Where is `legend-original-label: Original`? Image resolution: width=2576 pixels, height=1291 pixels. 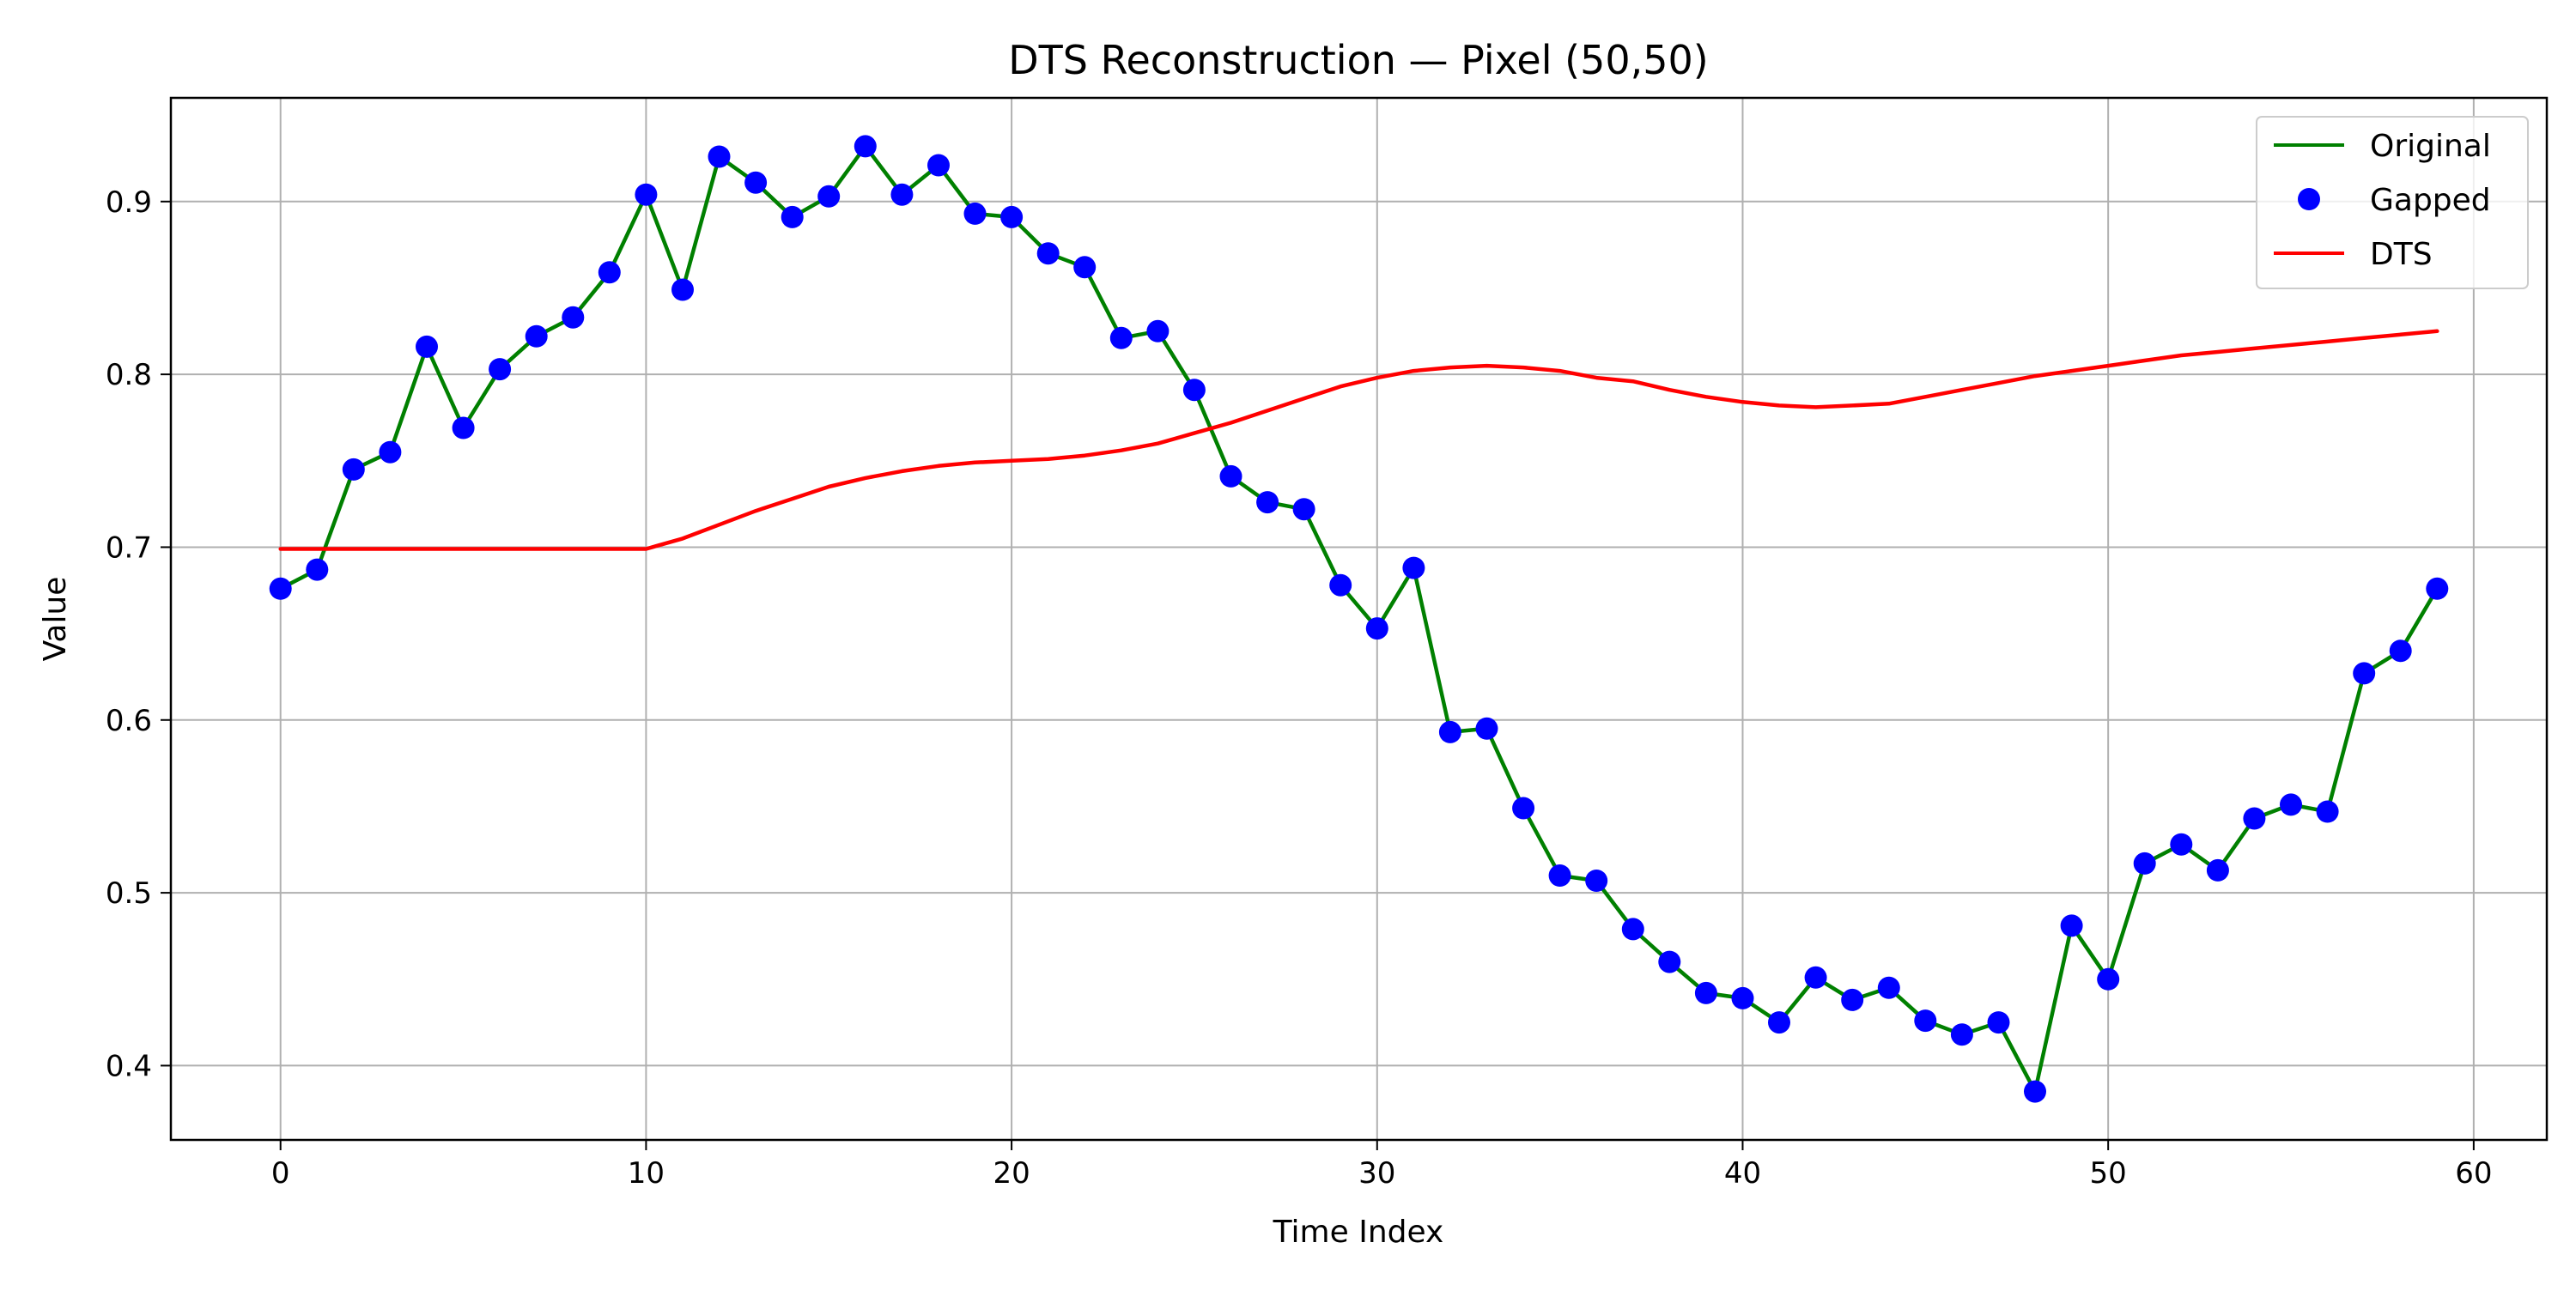 legend-original-label: Original is located at coordinates (2430, 146).